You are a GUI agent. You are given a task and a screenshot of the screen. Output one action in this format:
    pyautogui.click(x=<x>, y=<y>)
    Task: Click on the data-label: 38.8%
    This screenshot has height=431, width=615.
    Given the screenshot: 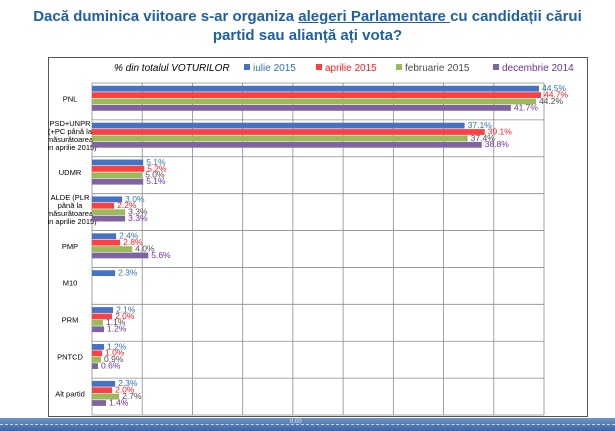 What is the action you would take?
    pyautogui.click(x=497, y=144)
    